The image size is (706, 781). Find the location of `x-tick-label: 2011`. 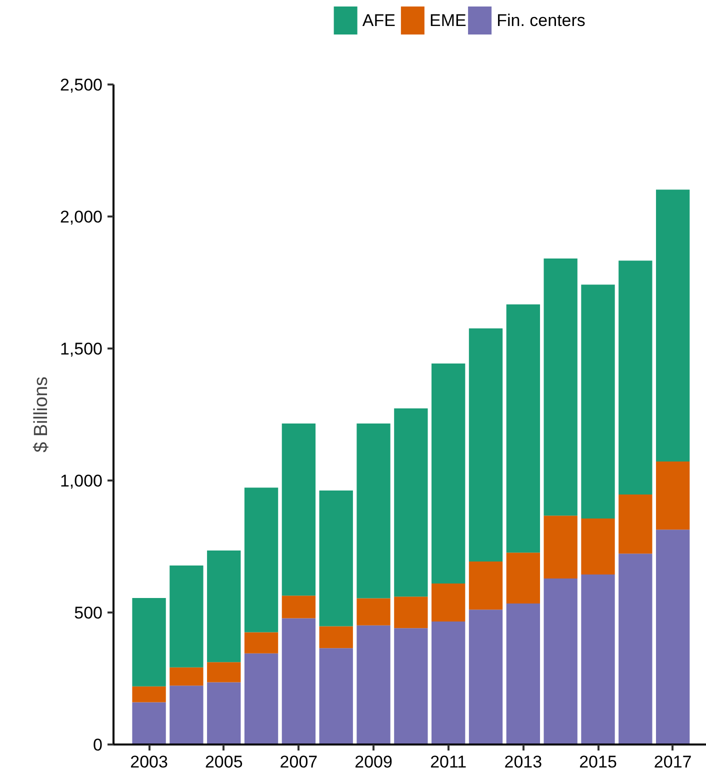

x-tick-label: 2011 is located at coordinates (448, 762).